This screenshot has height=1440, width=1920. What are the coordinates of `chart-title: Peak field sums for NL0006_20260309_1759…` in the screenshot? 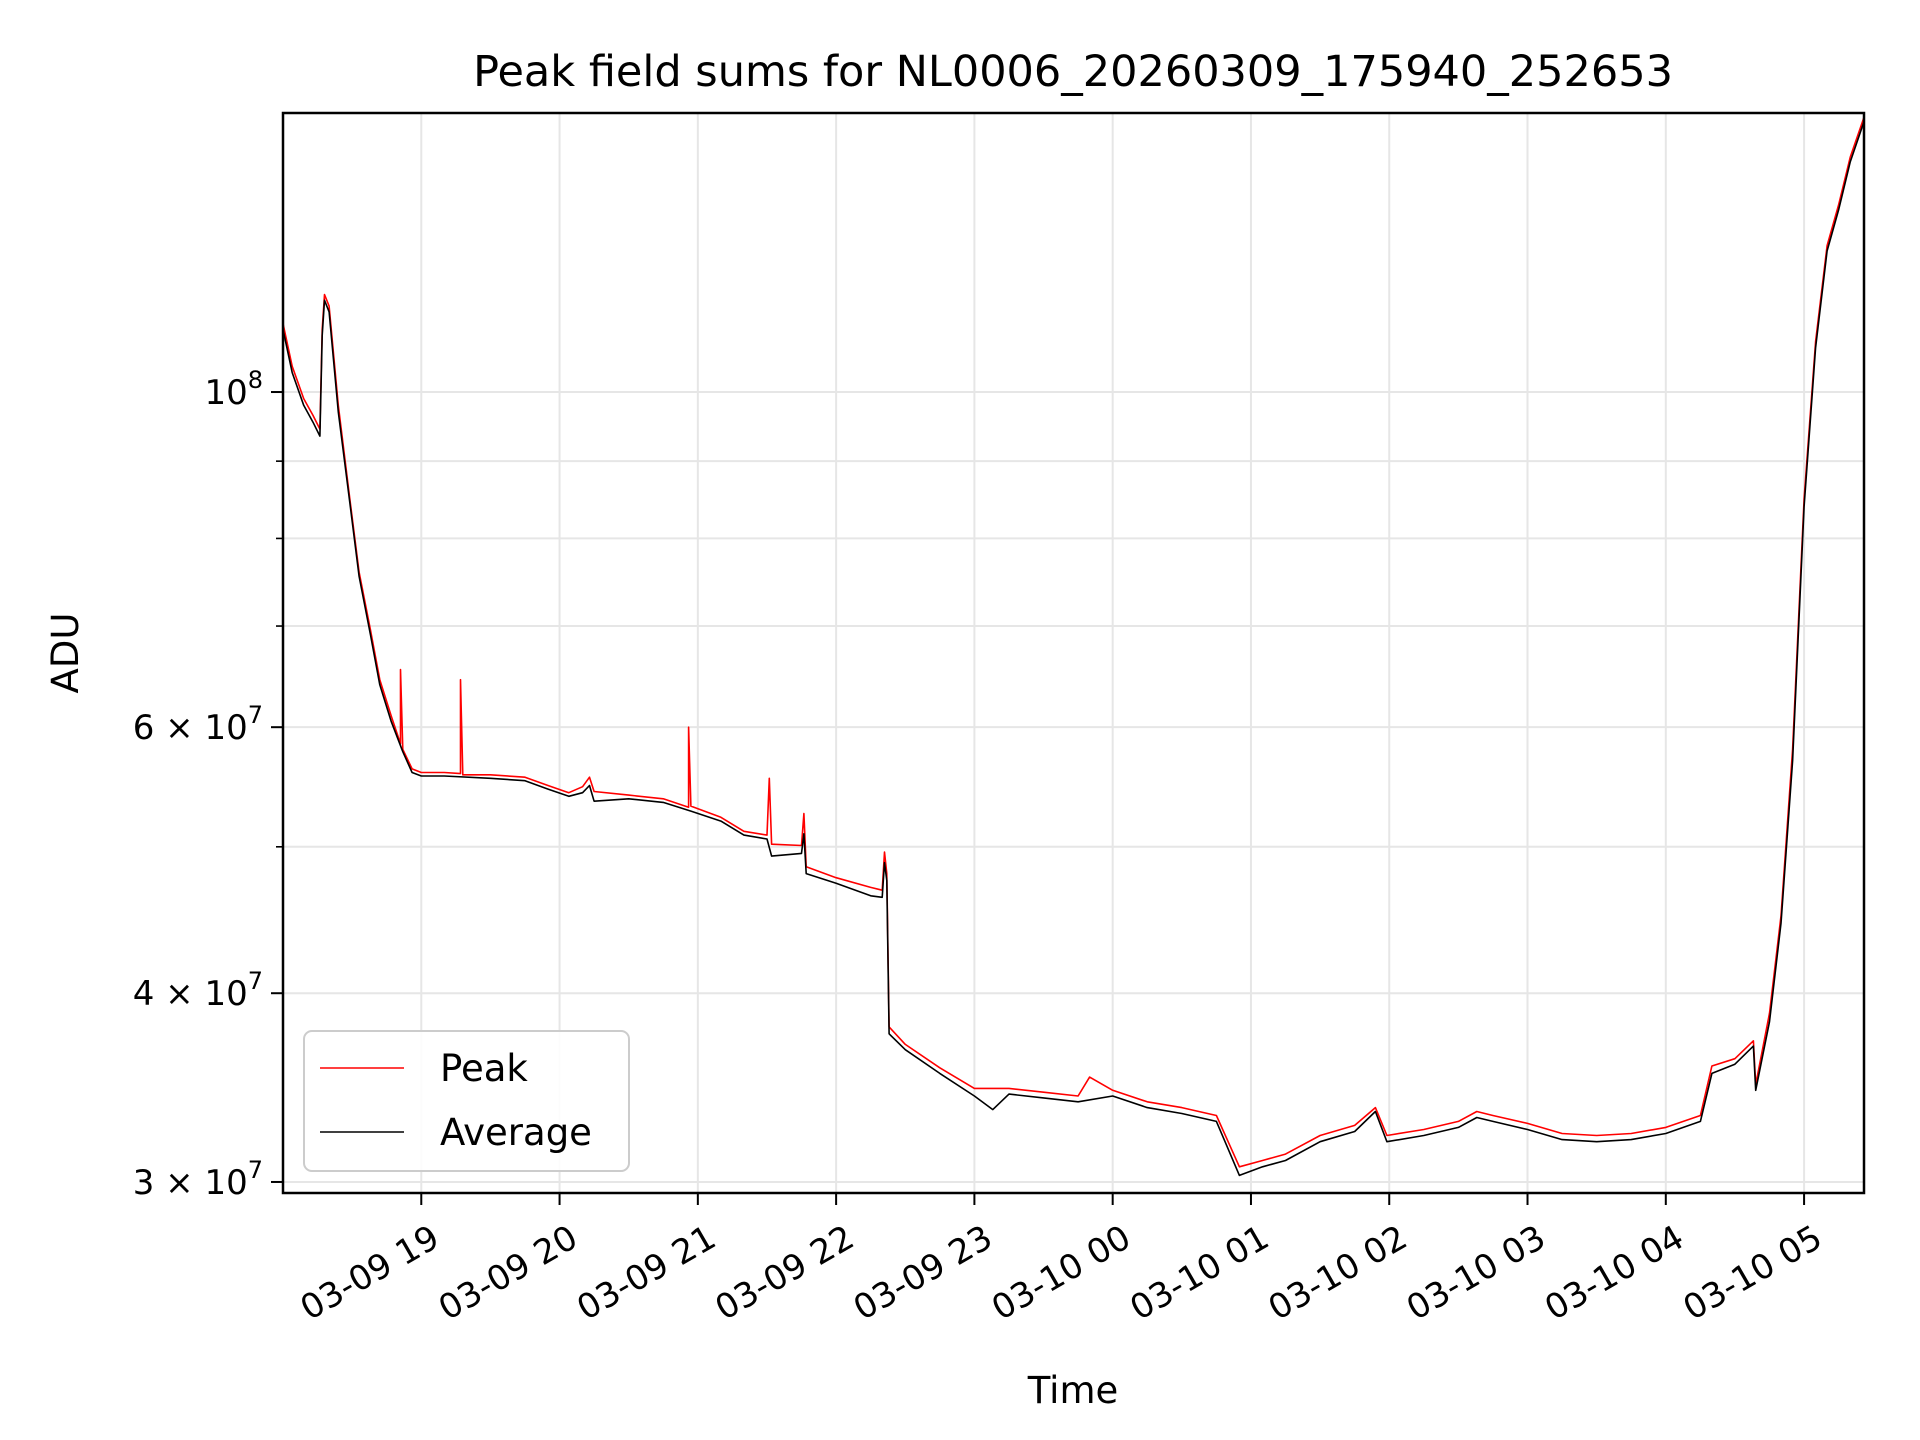 It's located at (1073, 72).